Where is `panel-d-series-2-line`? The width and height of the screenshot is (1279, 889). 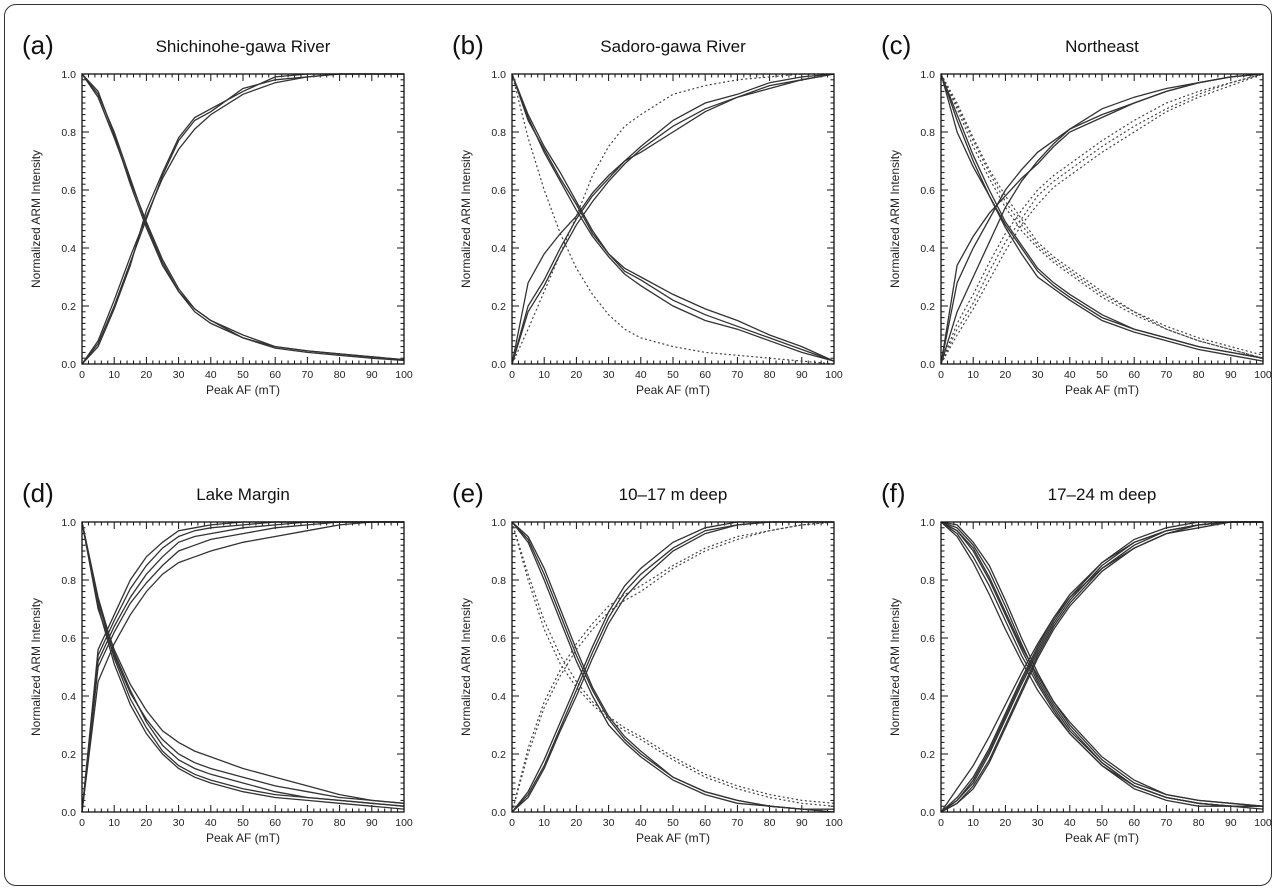
panel-d-series-2-line is located at coordinates (243, 662).